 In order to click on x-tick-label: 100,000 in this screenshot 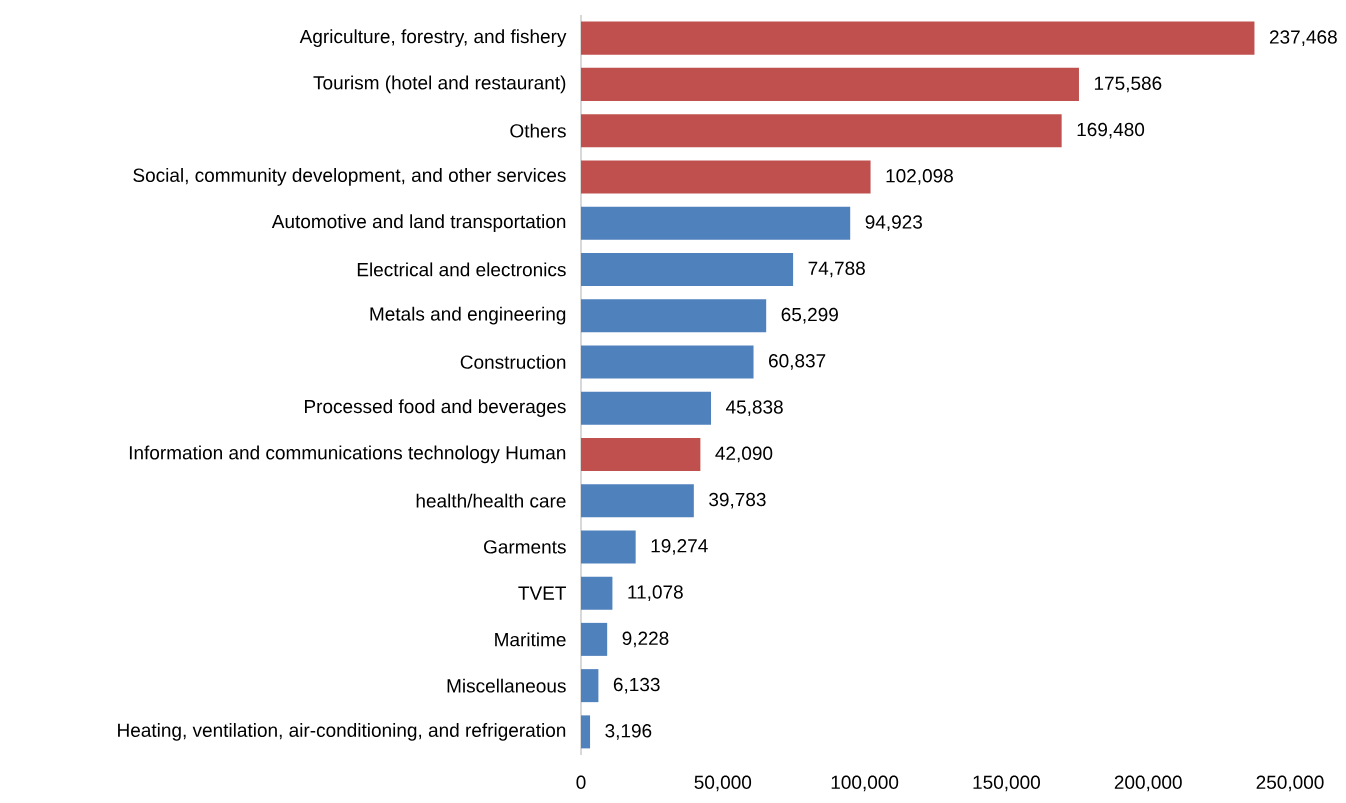, I will do `click(865, 783)`.